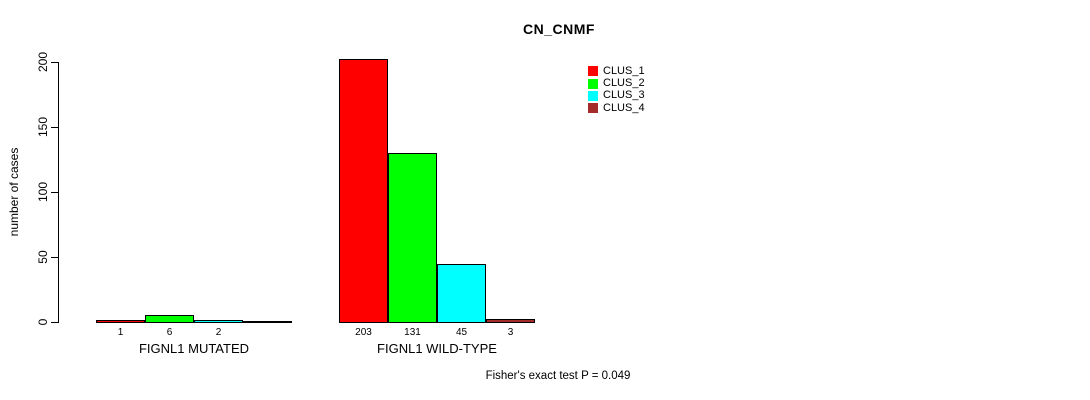  I want to click on y-axis-tick-label: 100, so click(43, 192).